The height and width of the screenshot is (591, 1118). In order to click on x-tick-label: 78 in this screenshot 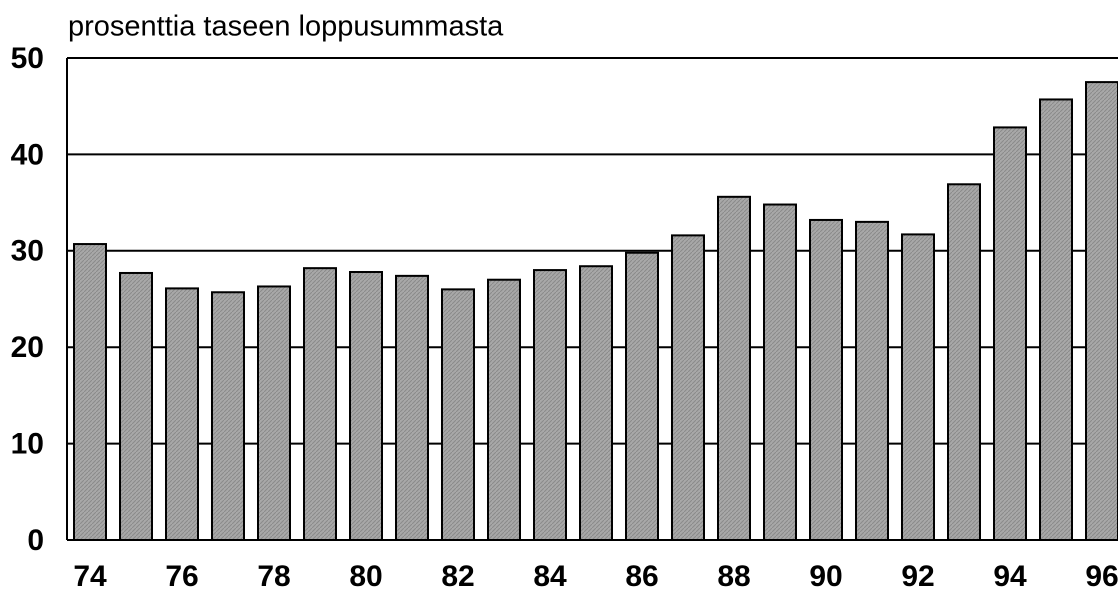, I will do `click(273, 575)`.